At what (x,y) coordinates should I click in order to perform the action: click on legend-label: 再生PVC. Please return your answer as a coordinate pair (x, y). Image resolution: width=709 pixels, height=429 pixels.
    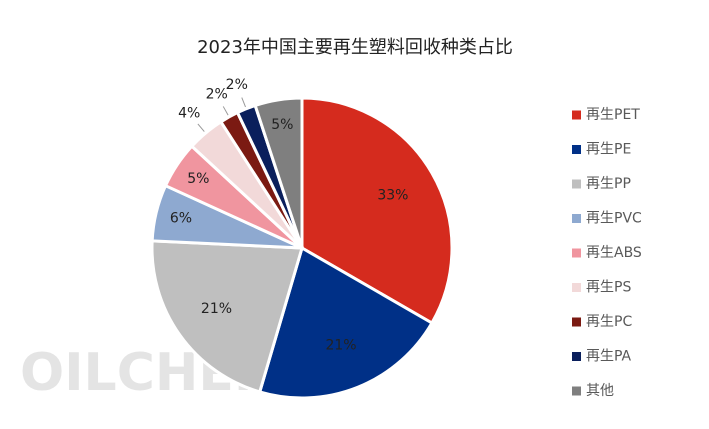
    Looking at the image, I should click on (614, 219).